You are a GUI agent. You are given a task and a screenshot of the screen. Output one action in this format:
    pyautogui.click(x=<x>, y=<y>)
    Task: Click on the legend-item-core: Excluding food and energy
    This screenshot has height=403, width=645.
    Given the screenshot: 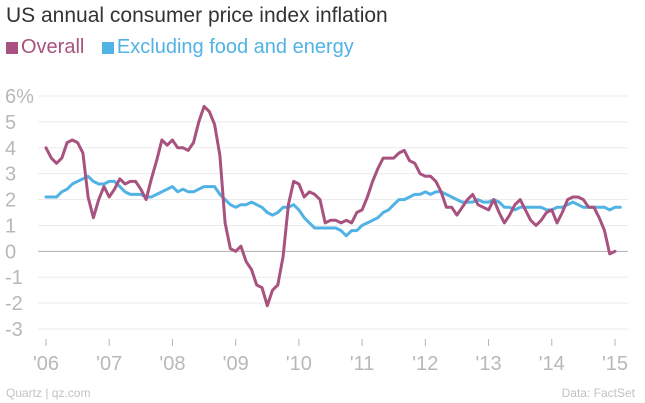 What is the action you would take?
    pyautogui.click(x=227, y=47)
    